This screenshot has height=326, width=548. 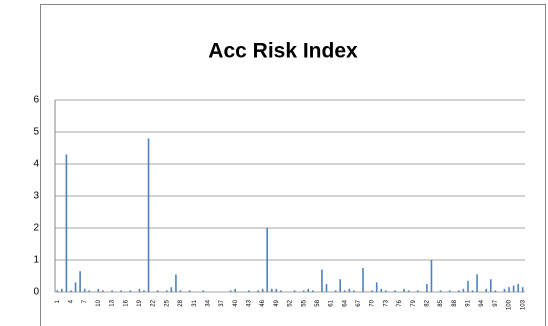 What do you see at coordinates (441, 302) in the screenshot?
I see `x-tick-label: 85` at bounding box center [441, 302].